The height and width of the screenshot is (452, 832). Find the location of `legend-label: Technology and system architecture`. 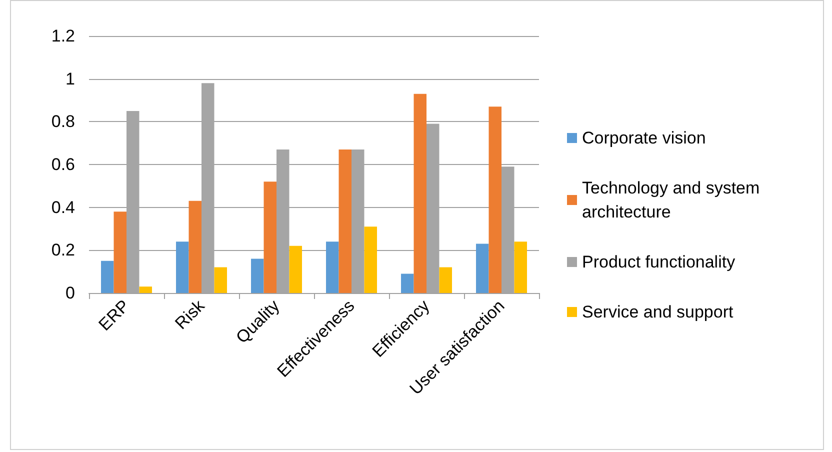

legend-label: Technology and system architecture is located at coordinates (673, 200).